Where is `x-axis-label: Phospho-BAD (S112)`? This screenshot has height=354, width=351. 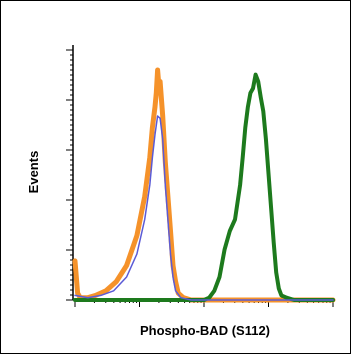
x-axis-label: Phospho-BAD (S112) is located at coordinates (205, 330).